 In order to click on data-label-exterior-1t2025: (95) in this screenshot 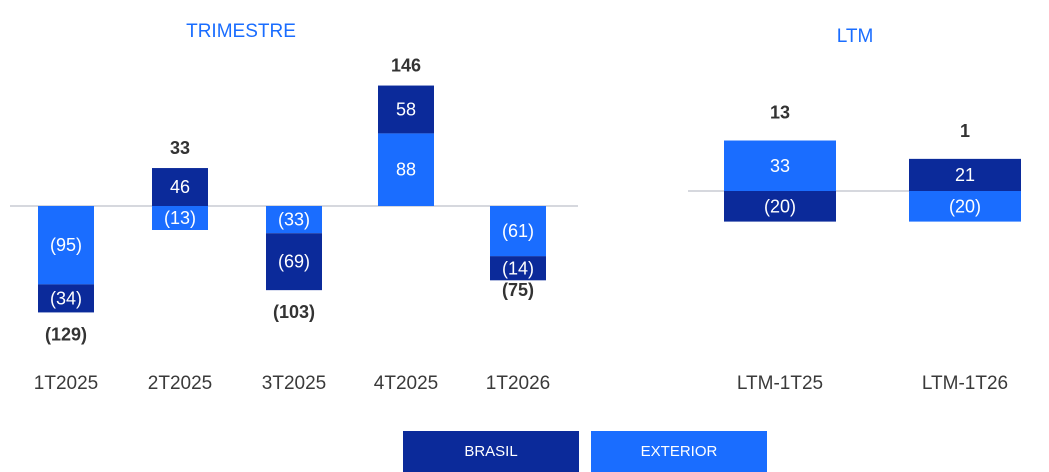, I will do `click(66, 245)`.